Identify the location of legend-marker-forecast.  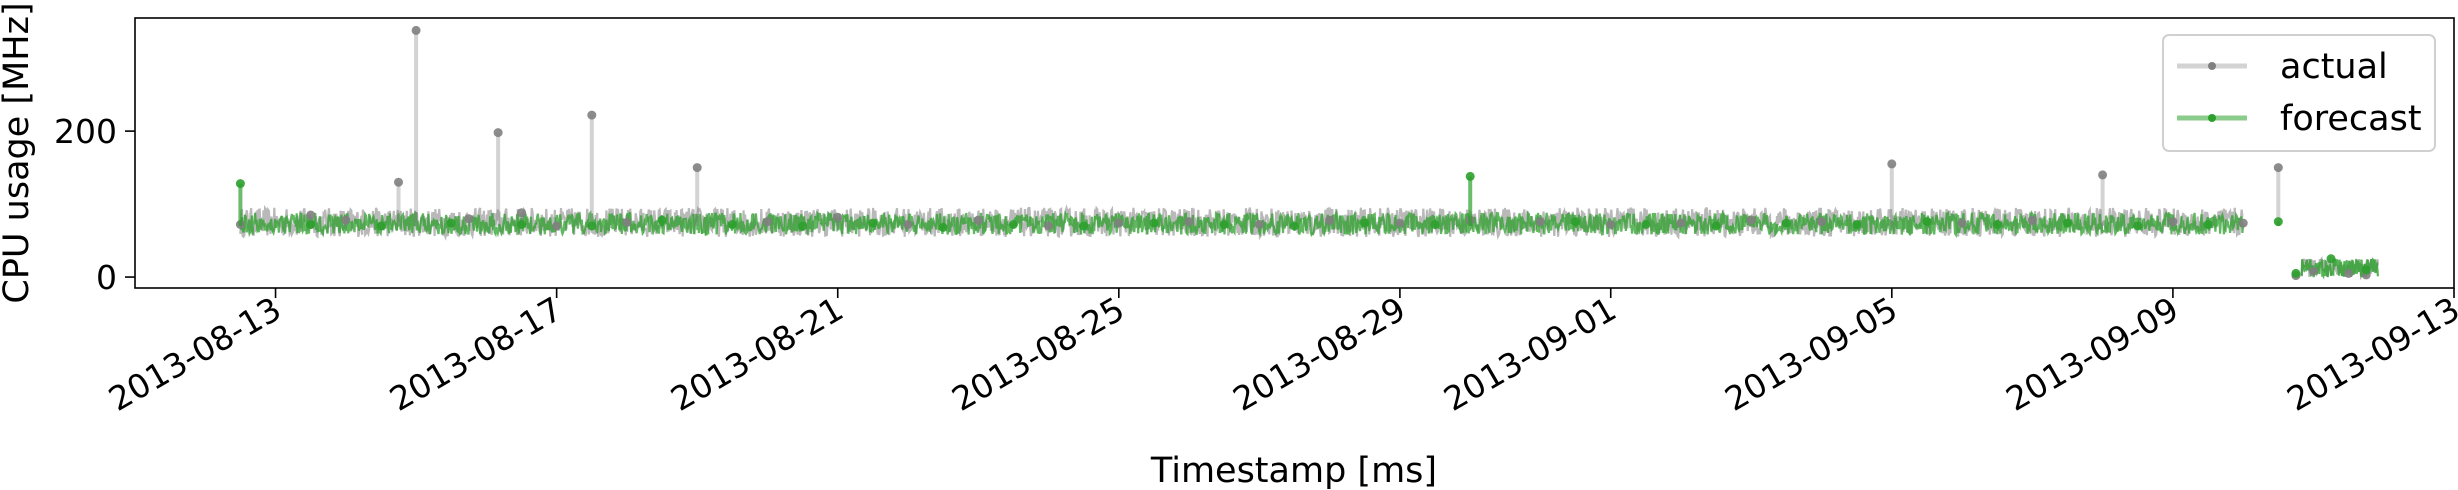
(2212, 118).